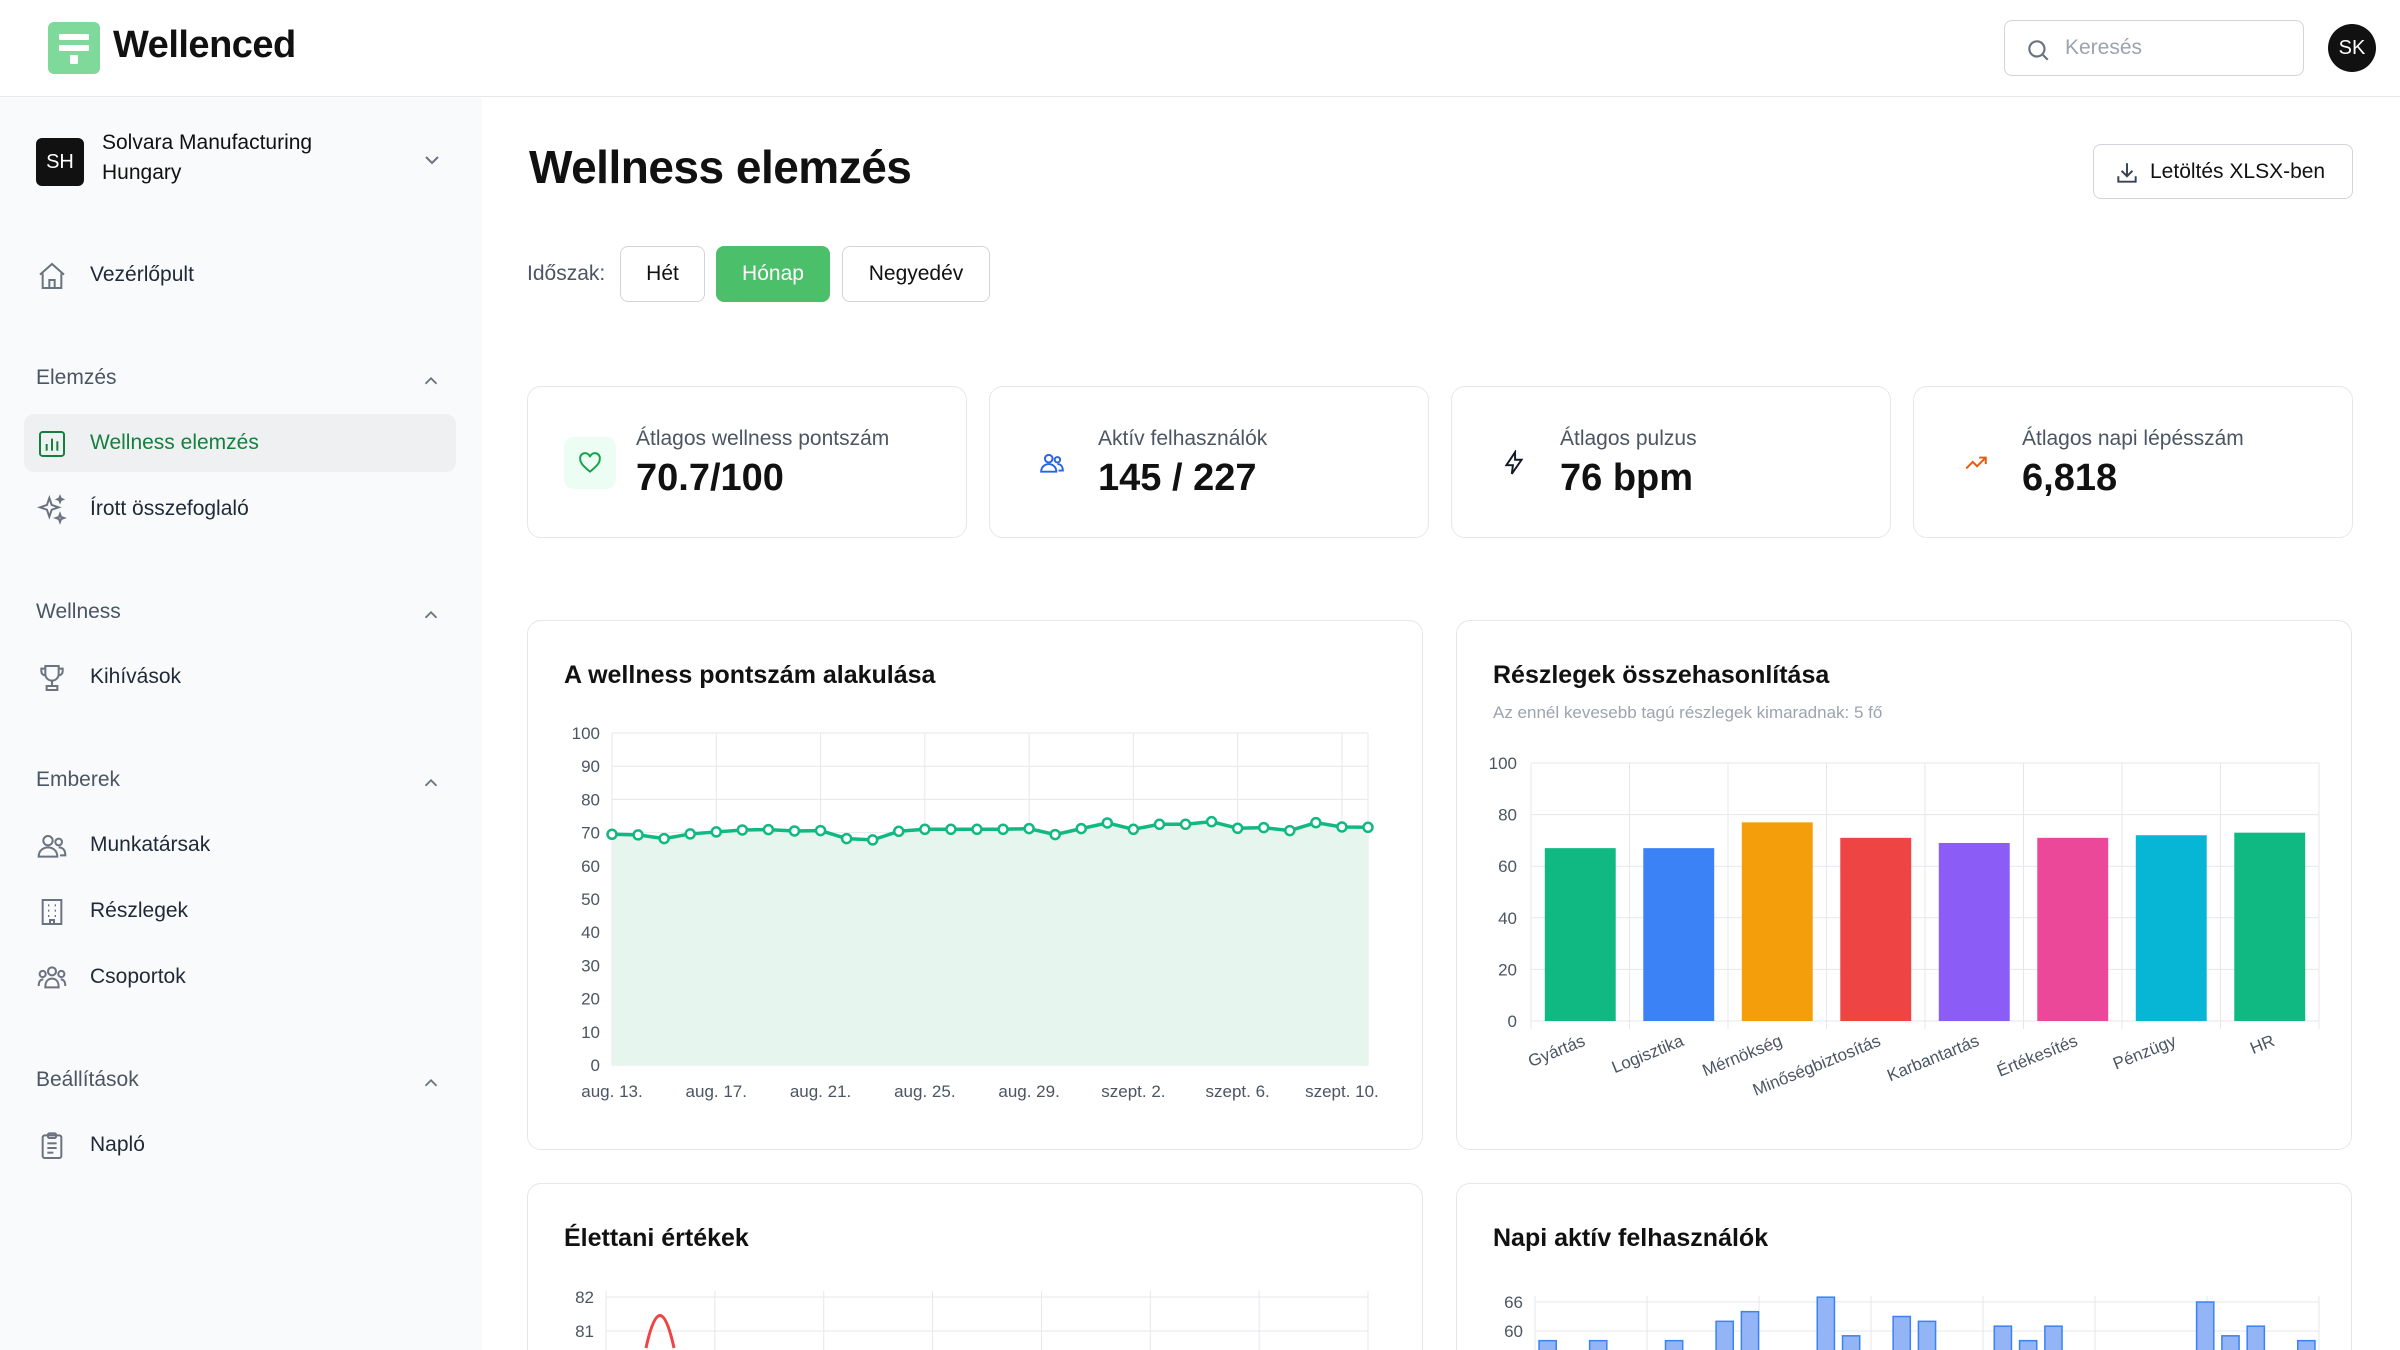 The width and height of the screenshot is (2400, 1350). Describe the element at coordinates (1183, 438) in the screenshot. I see `kpi-label: Aktív felhasználók` at that location.